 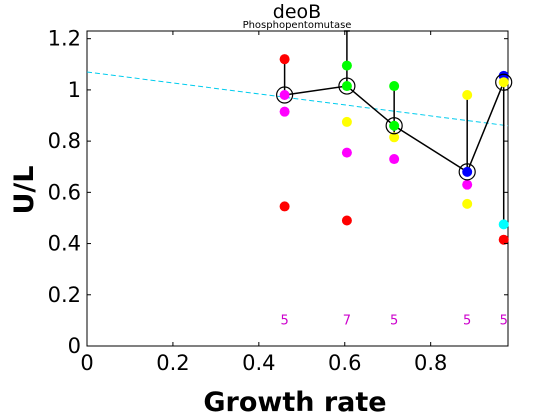 What do you see at coordinates (74, 346) in the screenshot?
I see `y-tick-label: 0` at bounding box center [74, 346].